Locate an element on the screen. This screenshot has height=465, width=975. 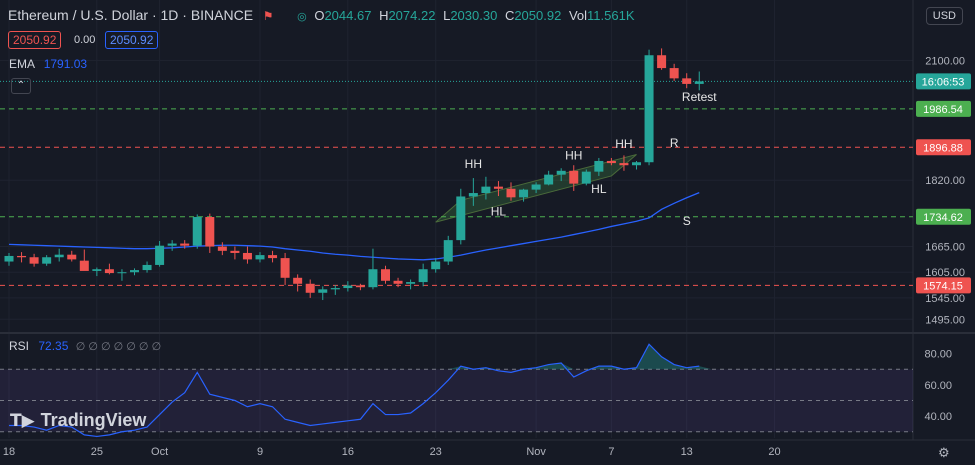
price-axis-label: 1820.00 is located at coordinates (945, 181).